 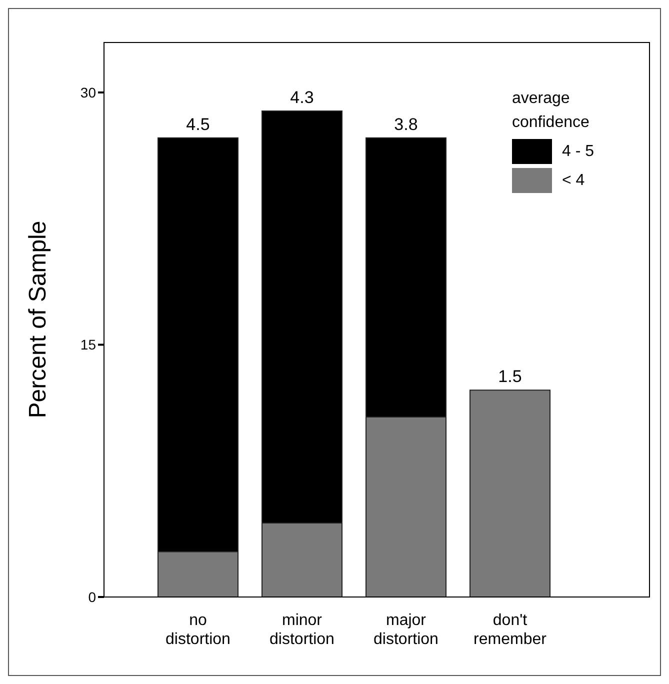 I want to click on annotation: 4.3, so click(x=302, y=97).